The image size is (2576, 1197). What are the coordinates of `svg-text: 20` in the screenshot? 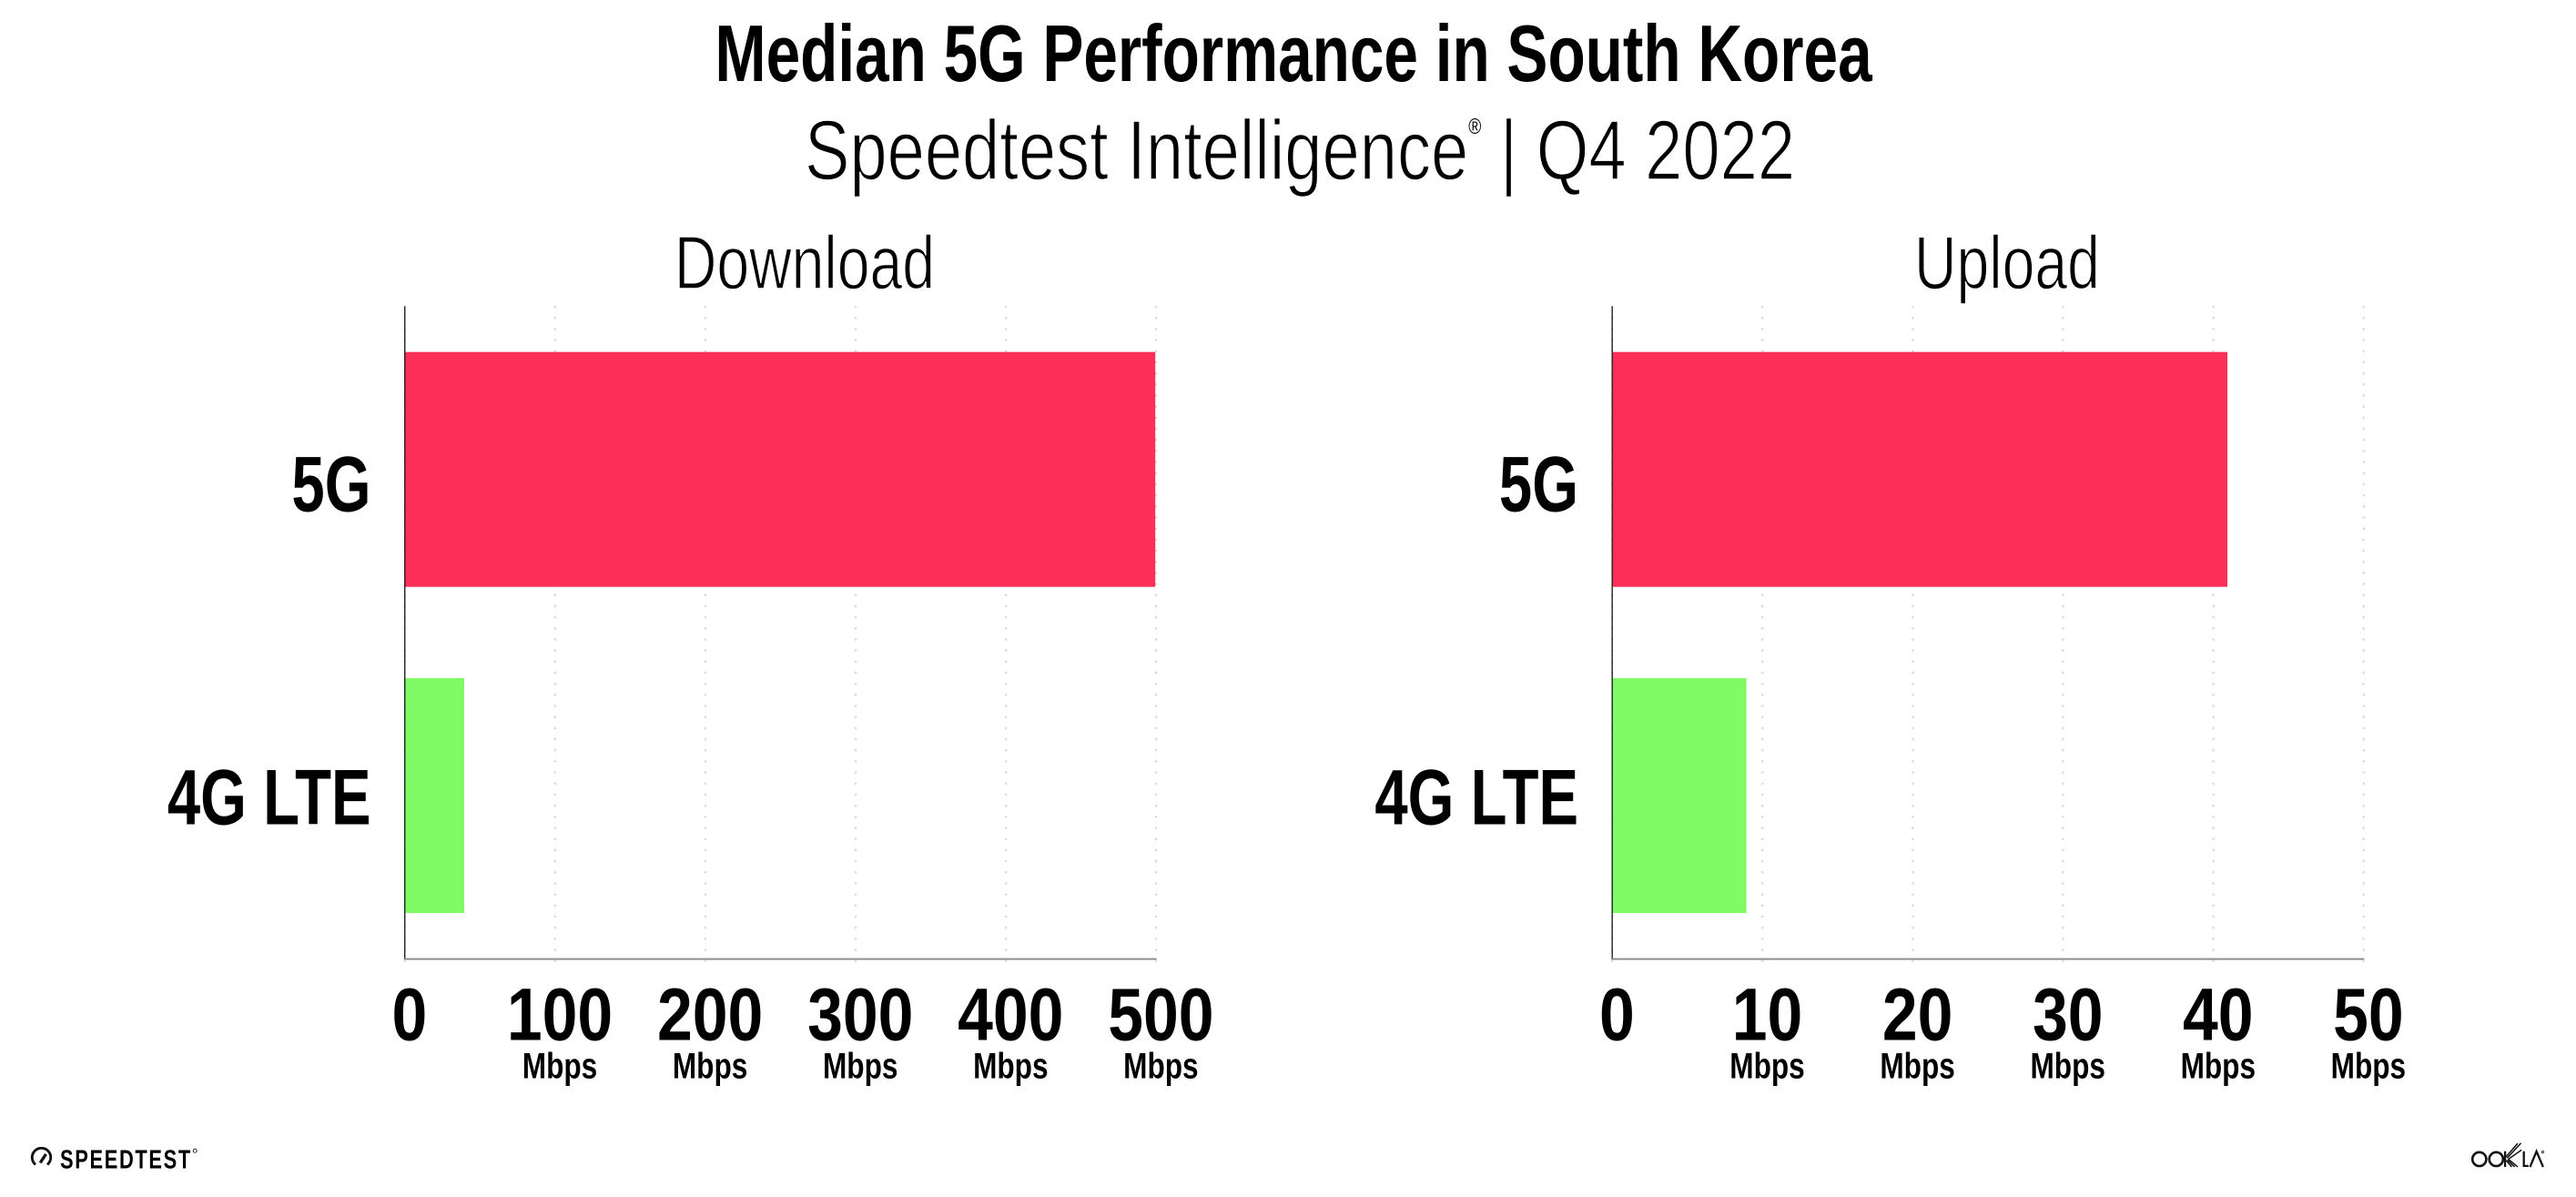 It's located at (1917, 1015).